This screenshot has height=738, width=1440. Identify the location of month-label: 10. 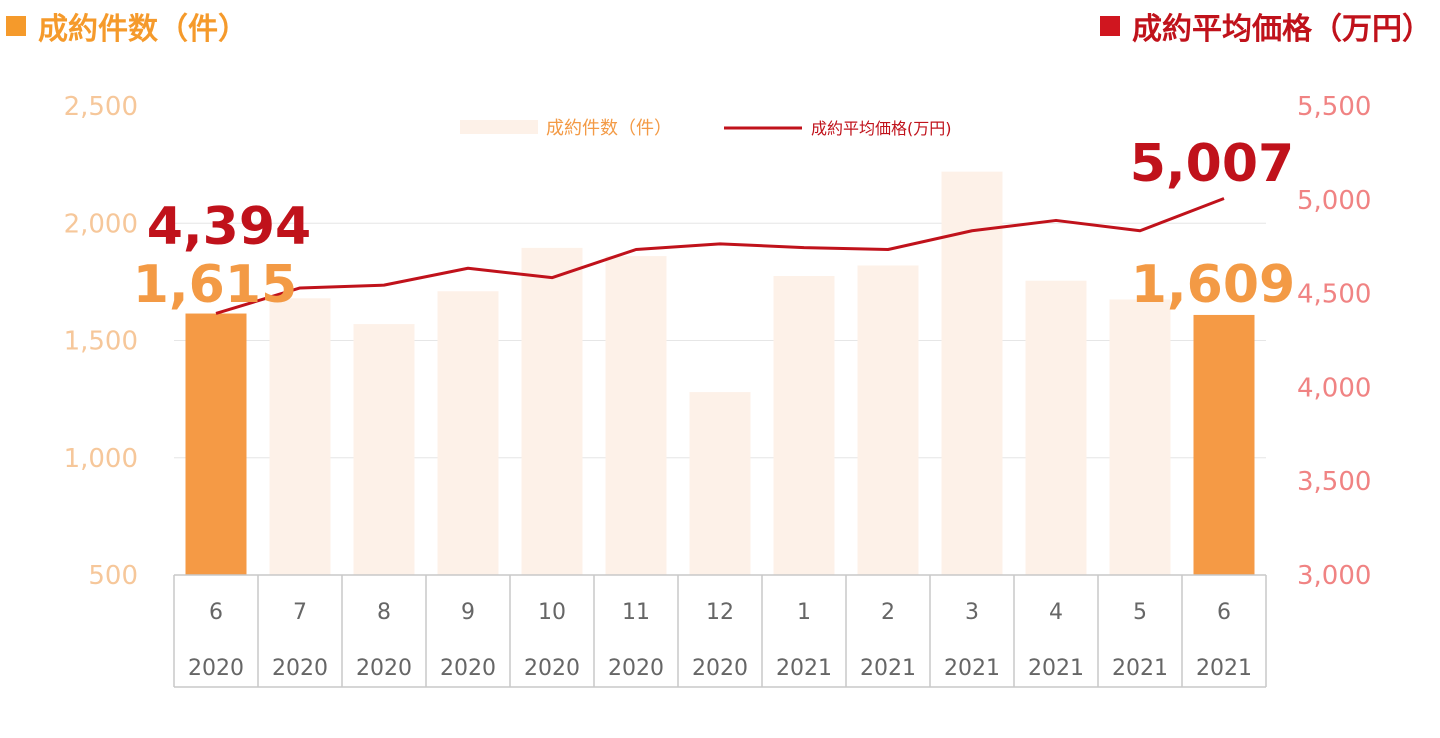
(552, 612).